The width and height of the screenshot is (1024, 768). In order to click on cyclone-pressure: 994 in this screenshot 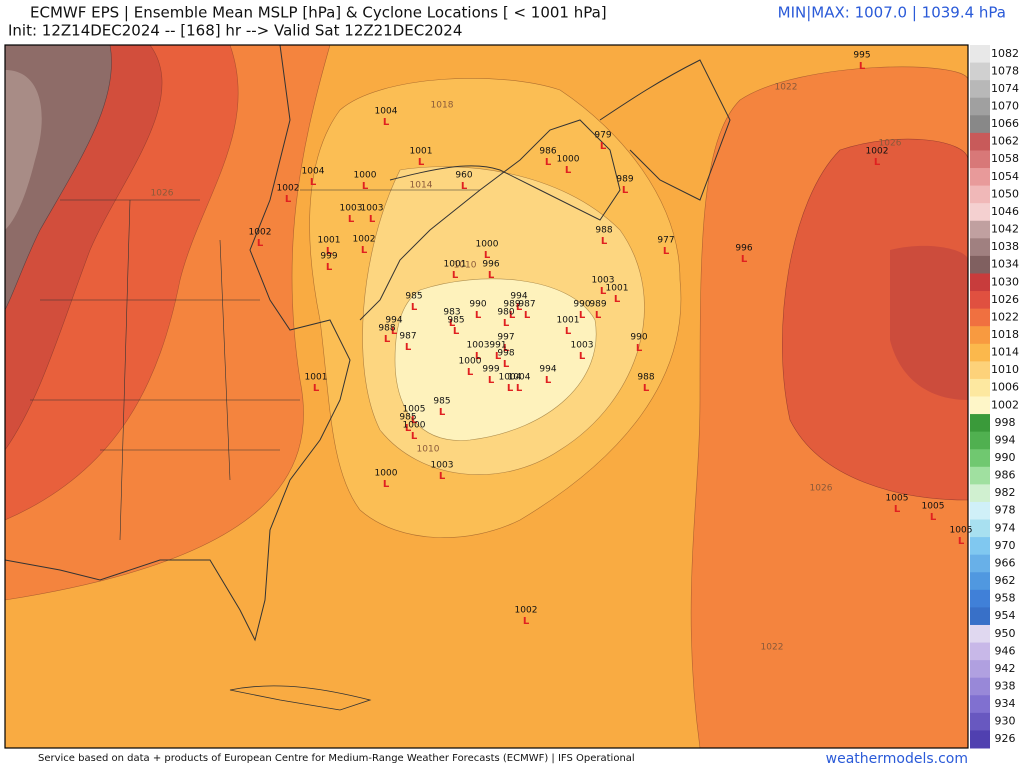, I will do `click(518, 297)`.